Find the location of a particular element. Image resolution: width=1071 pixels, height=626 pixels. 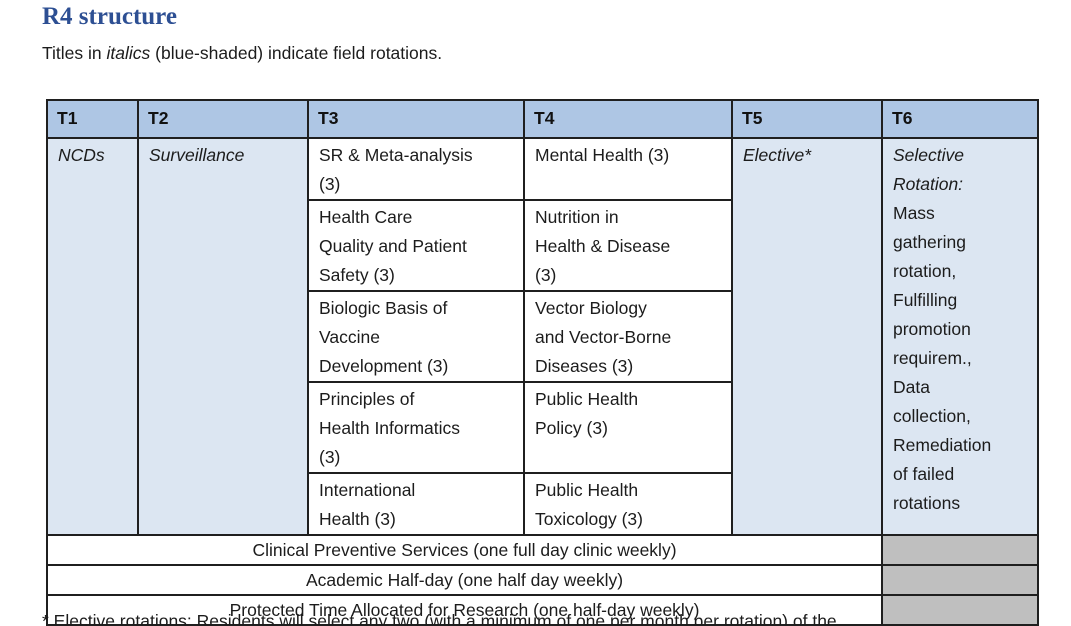

caption-text-post: (blue-shaded) indicate field rotations. is located at coordinates (296, 53).